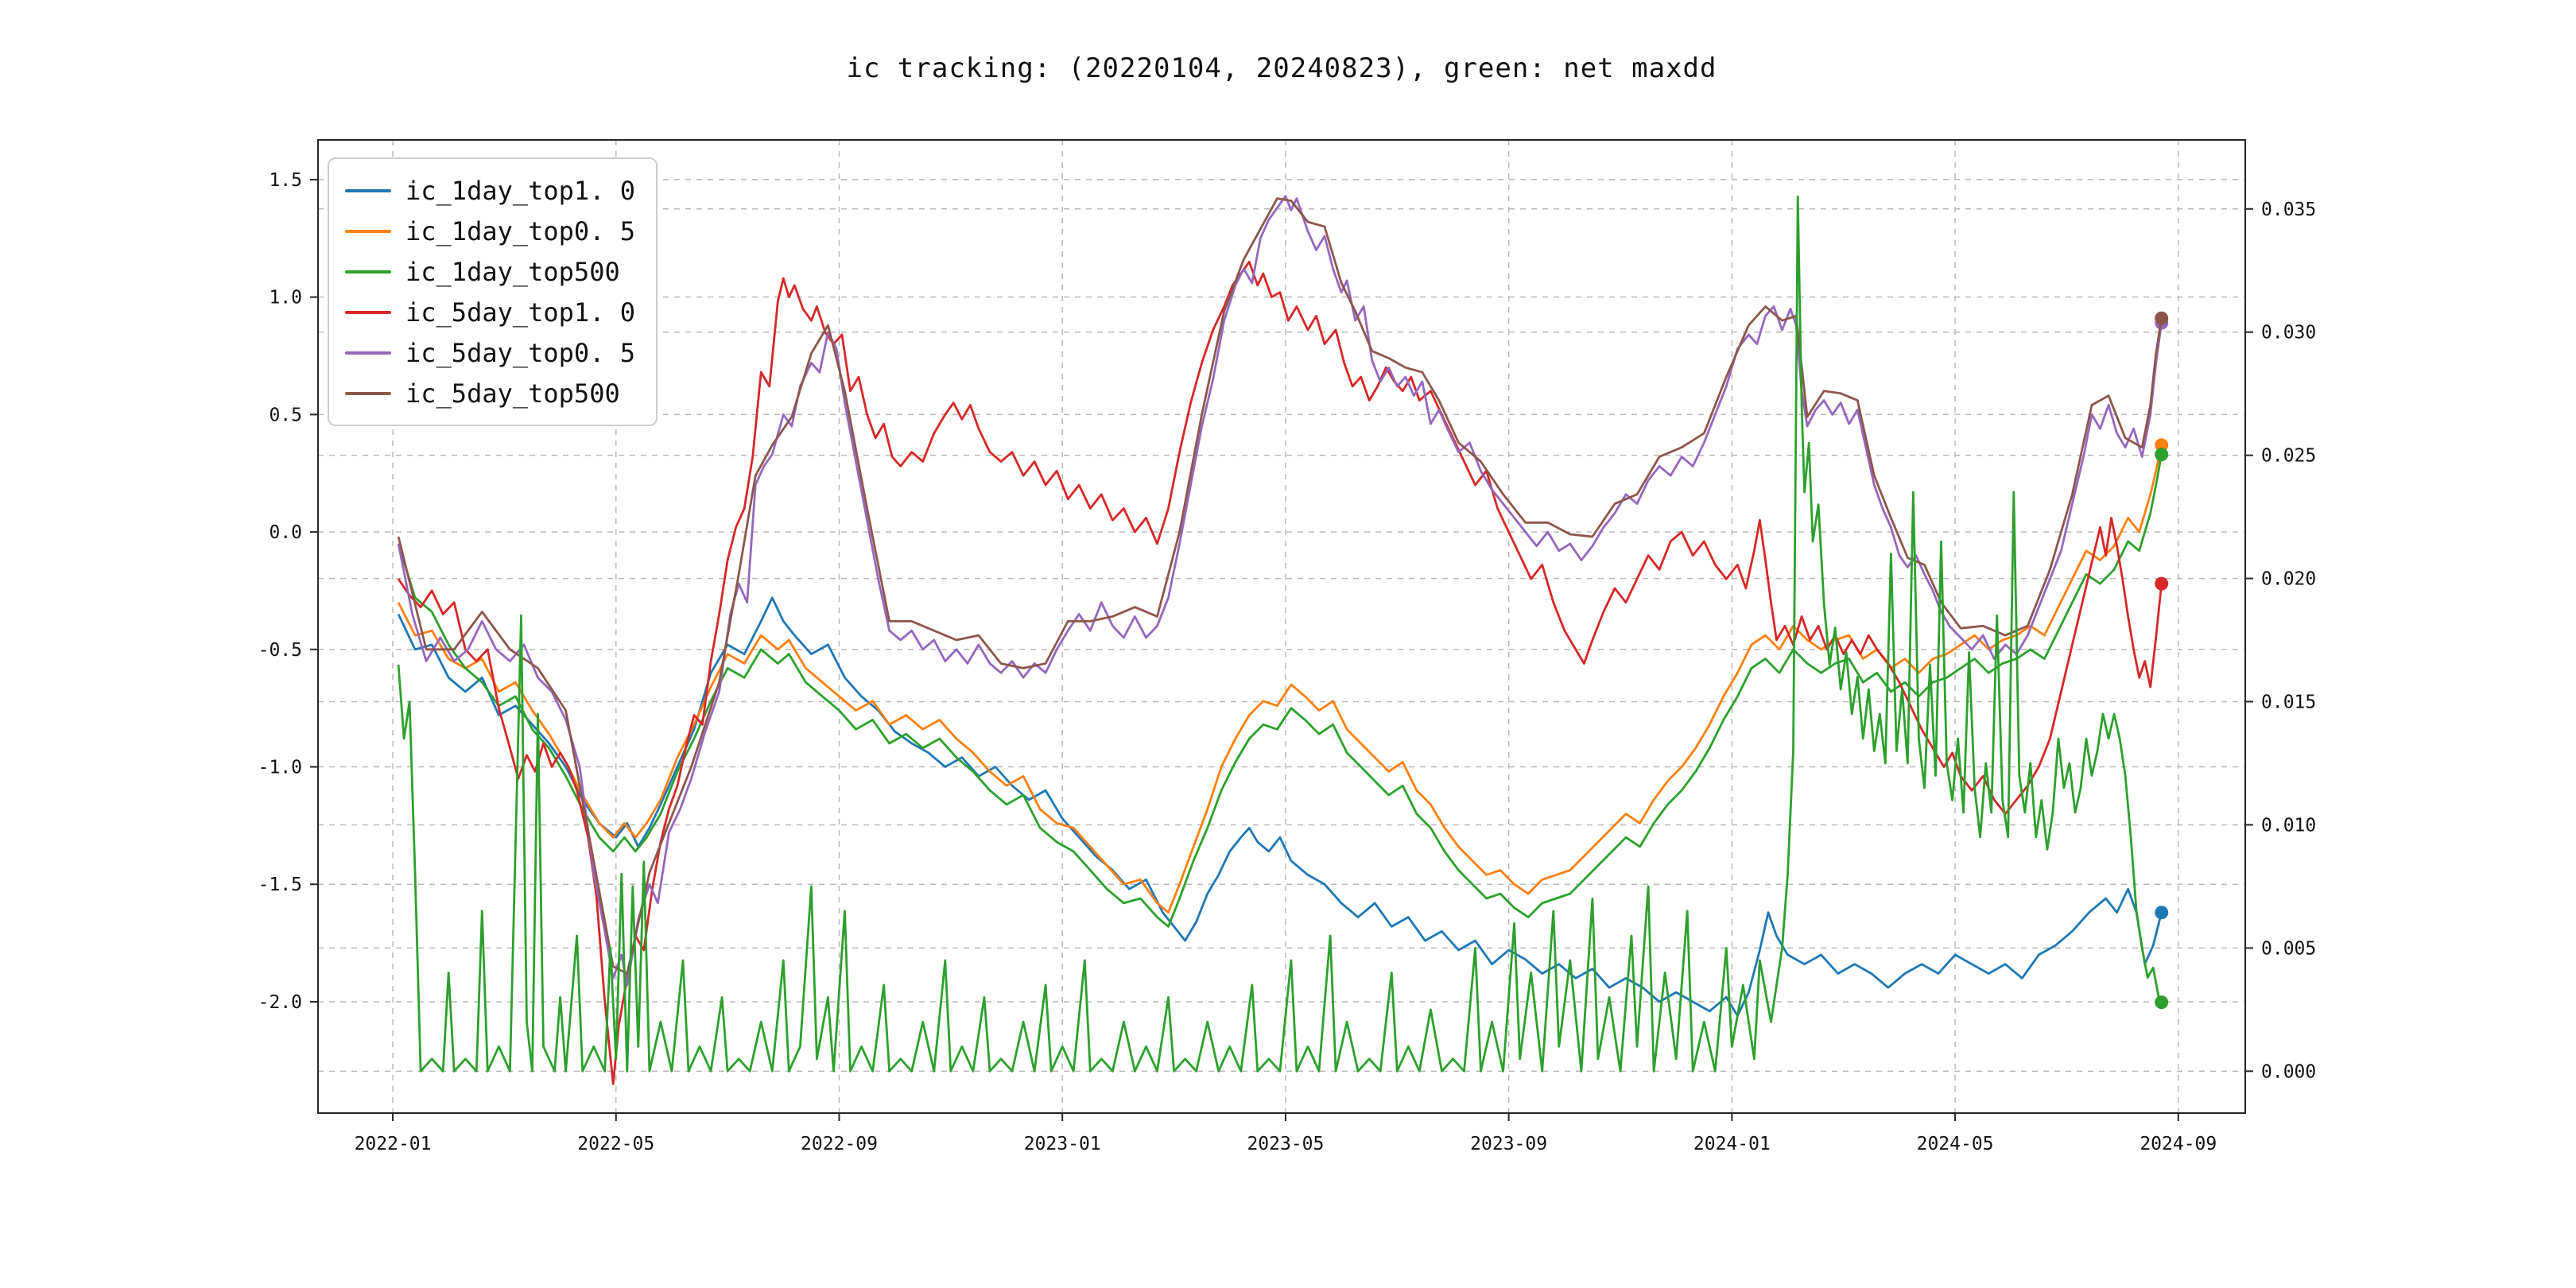 This screenshot has width=2576, height=1288. Describe the element at coordinates (1955, 1144) in the screenshot. I see `x-tick-label: 2024-05` at that location.